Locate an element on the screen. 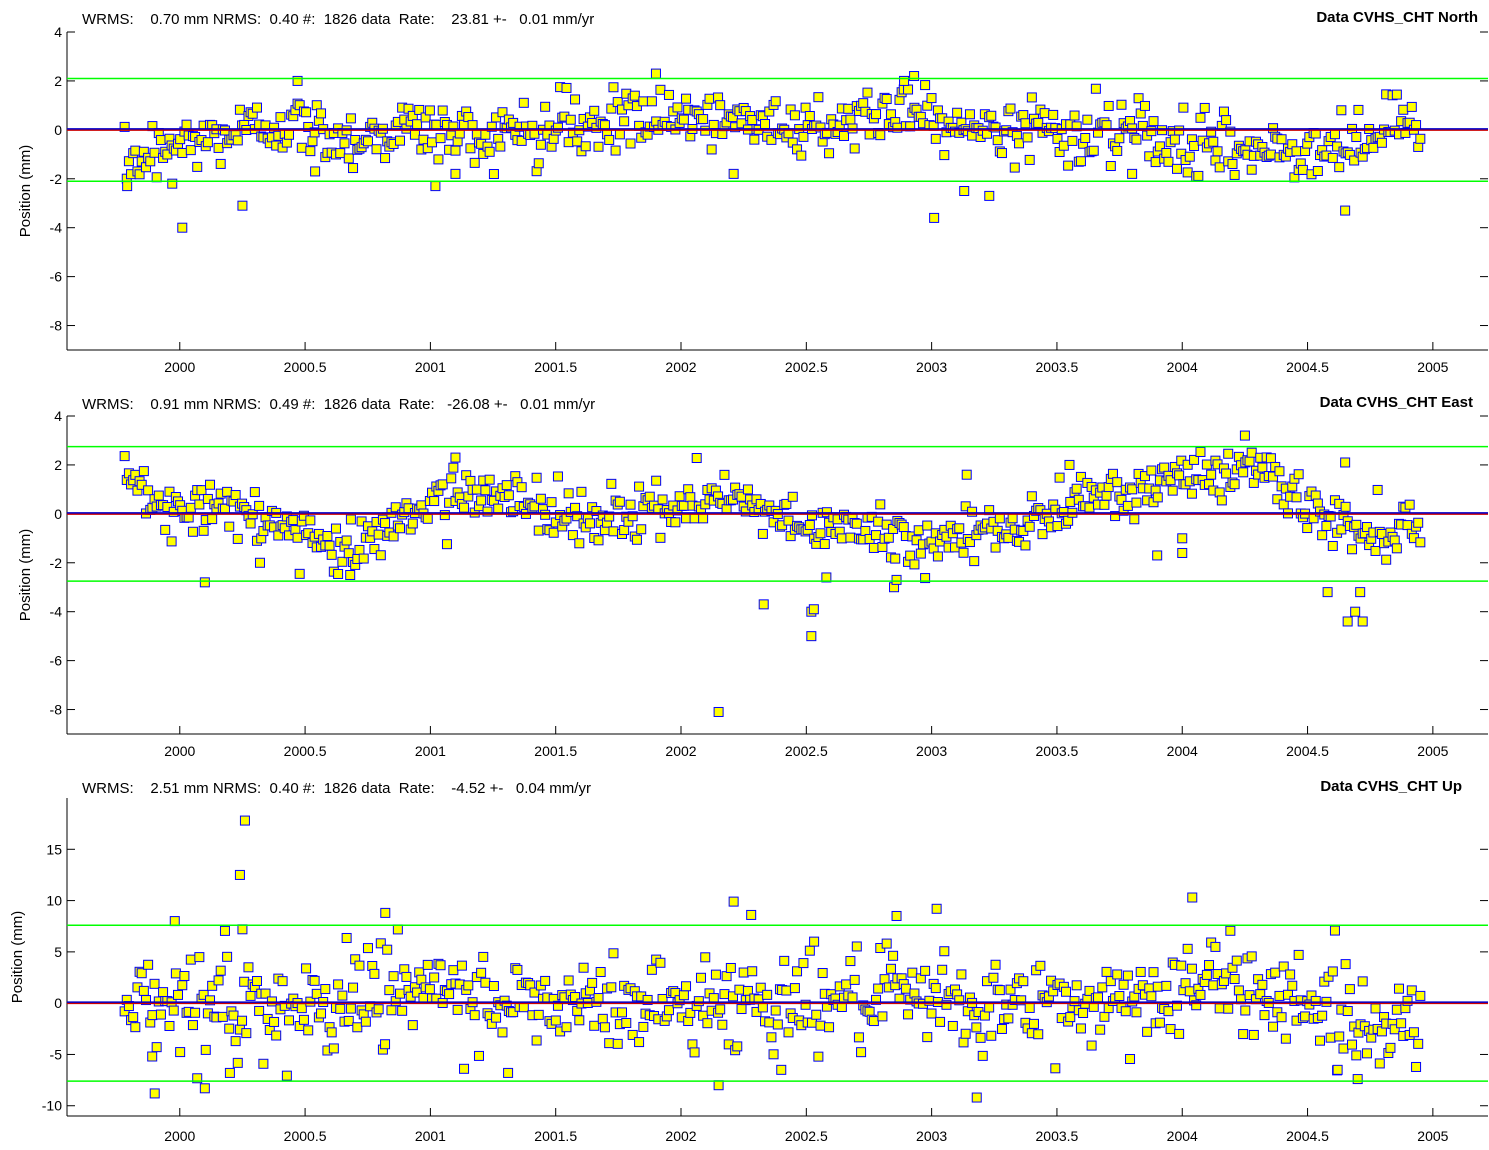 This screenshot has height=1150, width=1489. panel-title: Data CVHS_CHT East is located at coordinates (1396, 402).